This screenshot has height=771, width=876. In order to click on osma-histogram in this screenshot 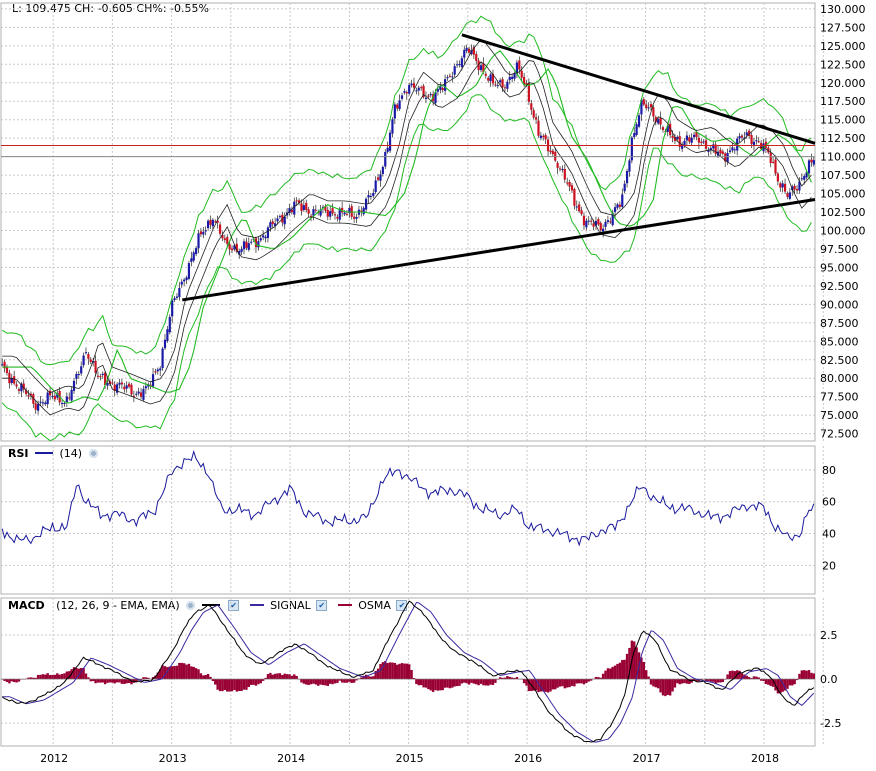, I will do `click(408, 668)`.